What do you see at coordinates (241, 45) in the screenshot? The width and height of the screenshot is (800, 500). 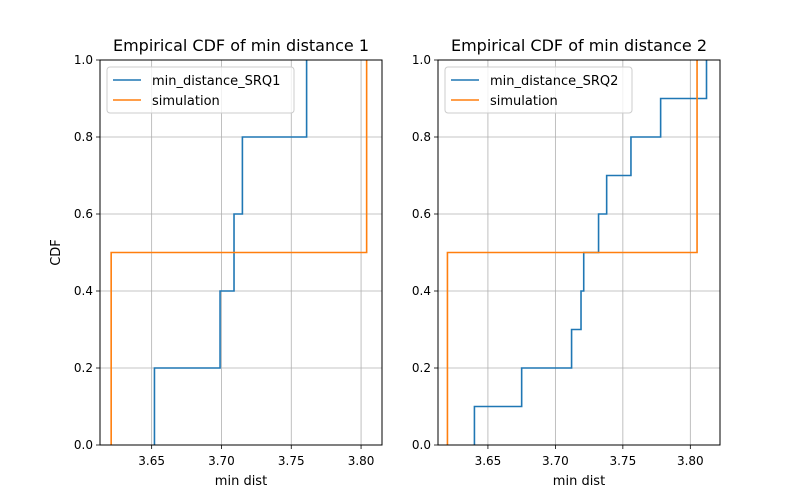 I see `subplot-title: Empirical CDF of min distance 1` at bounding box center [241, 45].